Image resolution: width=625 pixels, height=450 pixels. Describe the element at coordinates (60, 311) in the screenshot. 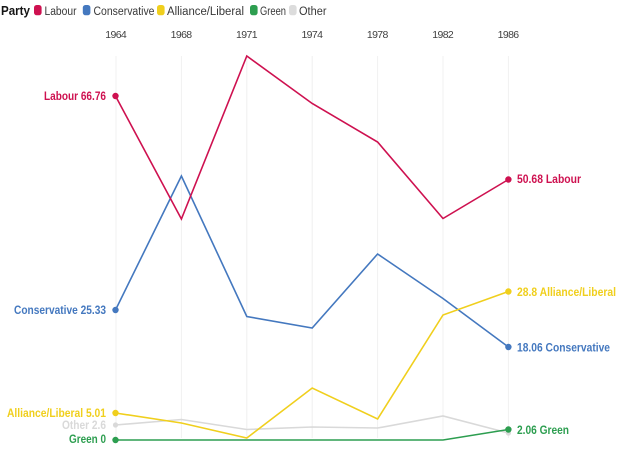

I see `svg-text: Conservative 25.33` at that location.